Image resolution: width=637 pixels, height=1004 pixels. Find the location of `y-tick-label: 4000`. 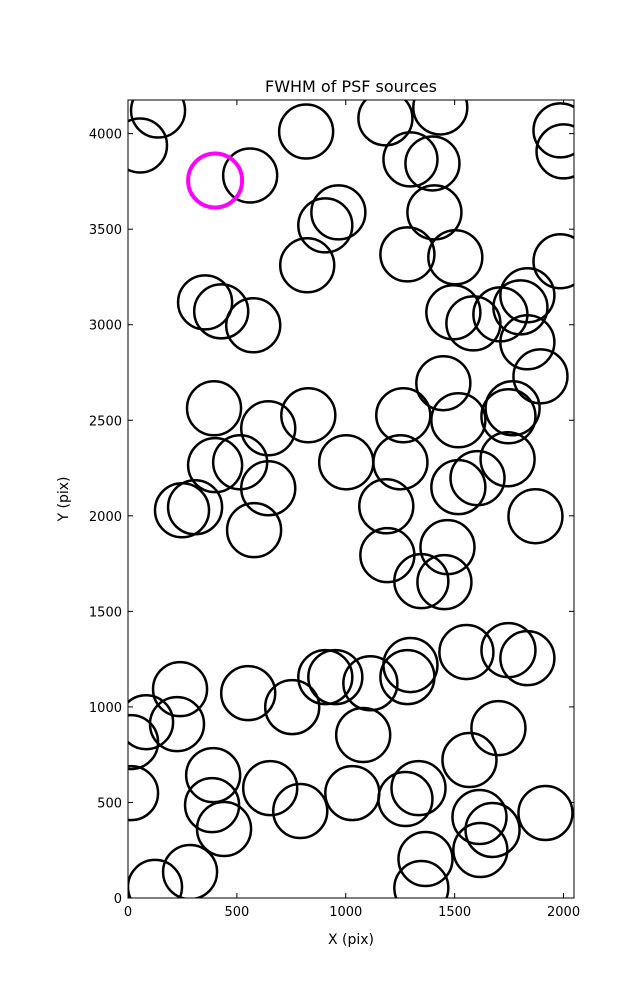

y-tick-label: 4000 is located at coordinates (105, 135).